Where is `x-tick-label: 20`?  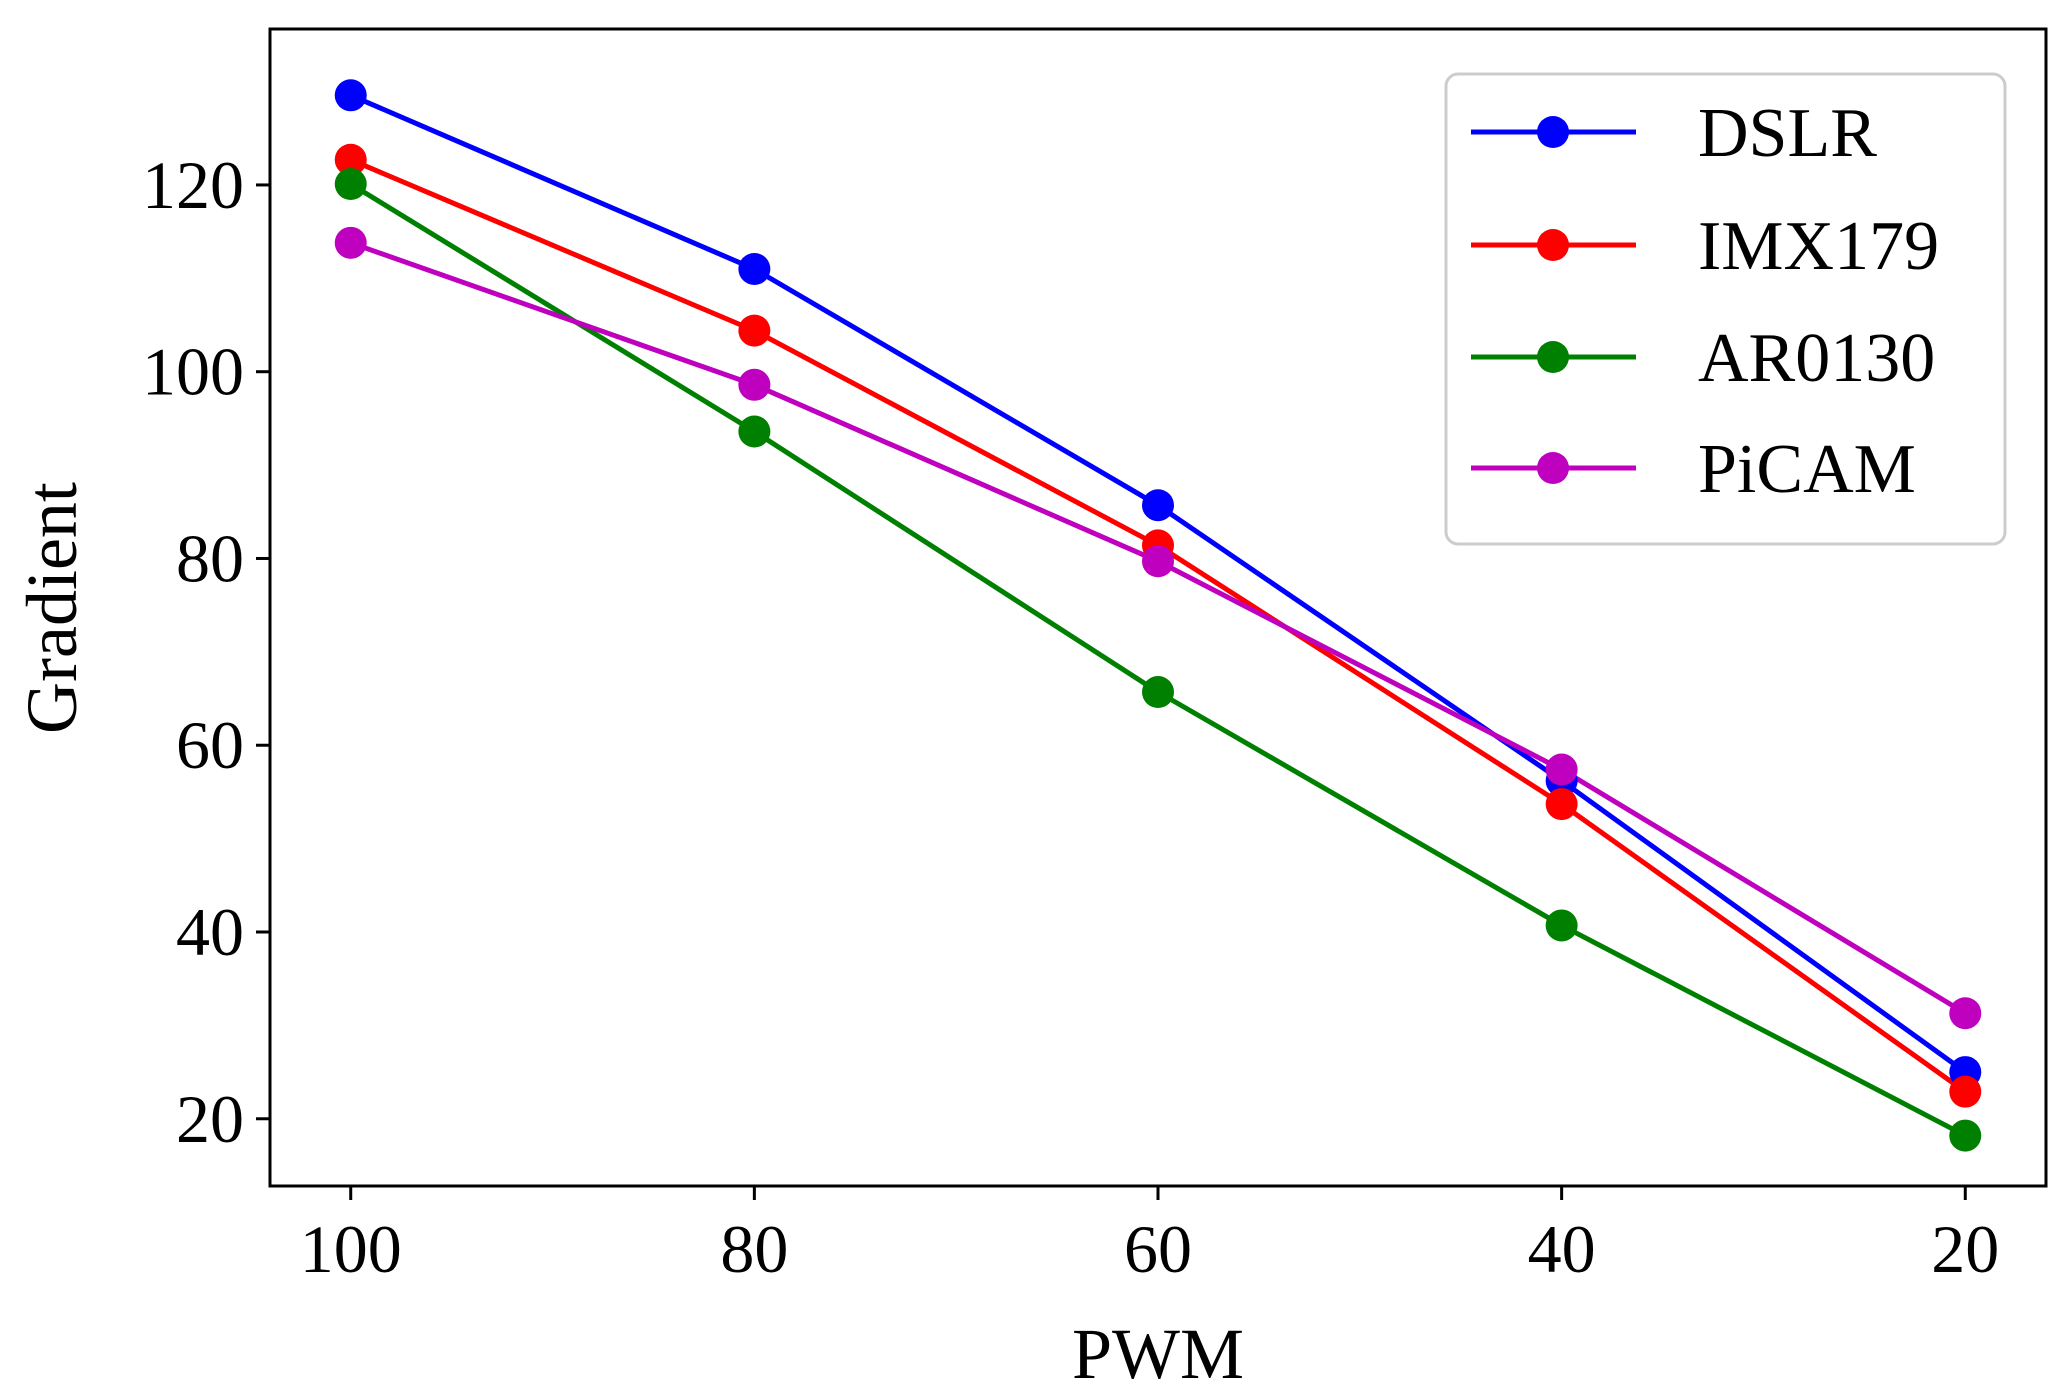
x-tick-label: 20 is located at coordinates (1965, 1249).